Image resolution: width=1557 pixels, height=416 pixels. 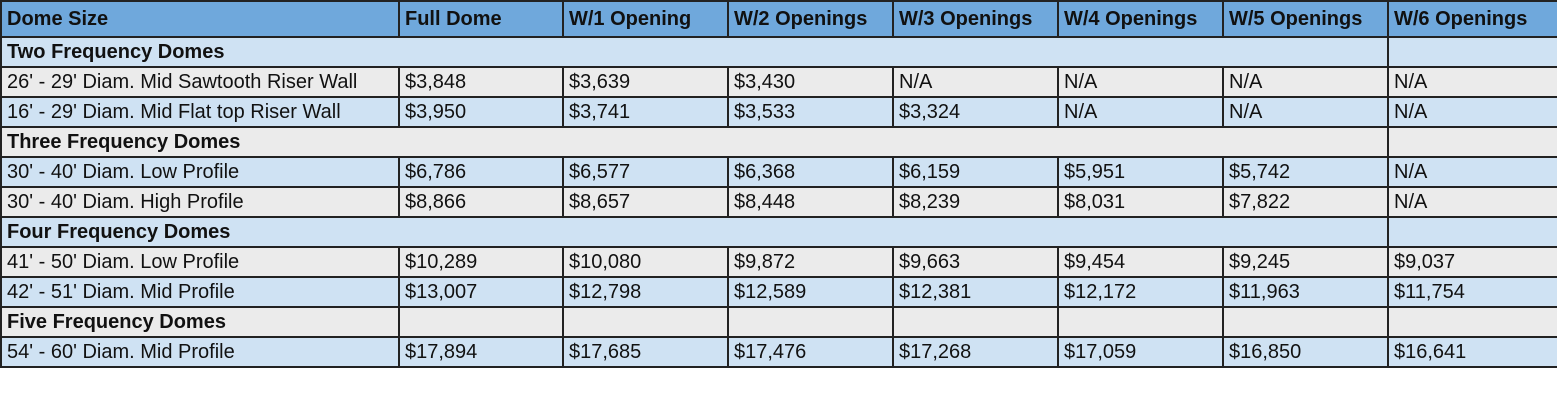 I want to click on price-cell: $17,894, so click(x=481, y=352).